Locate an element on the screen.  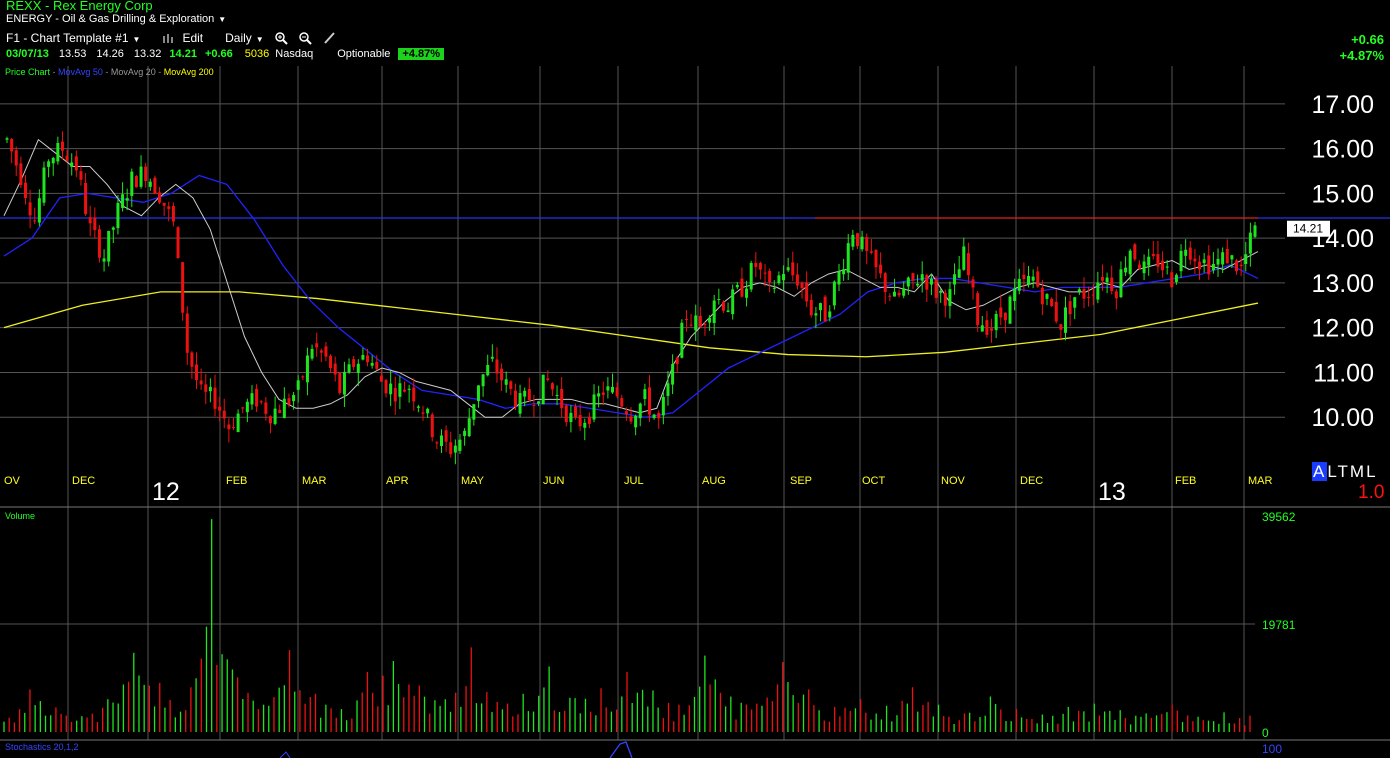
legend-price: Price Chart is located at coordinates (28, 72).